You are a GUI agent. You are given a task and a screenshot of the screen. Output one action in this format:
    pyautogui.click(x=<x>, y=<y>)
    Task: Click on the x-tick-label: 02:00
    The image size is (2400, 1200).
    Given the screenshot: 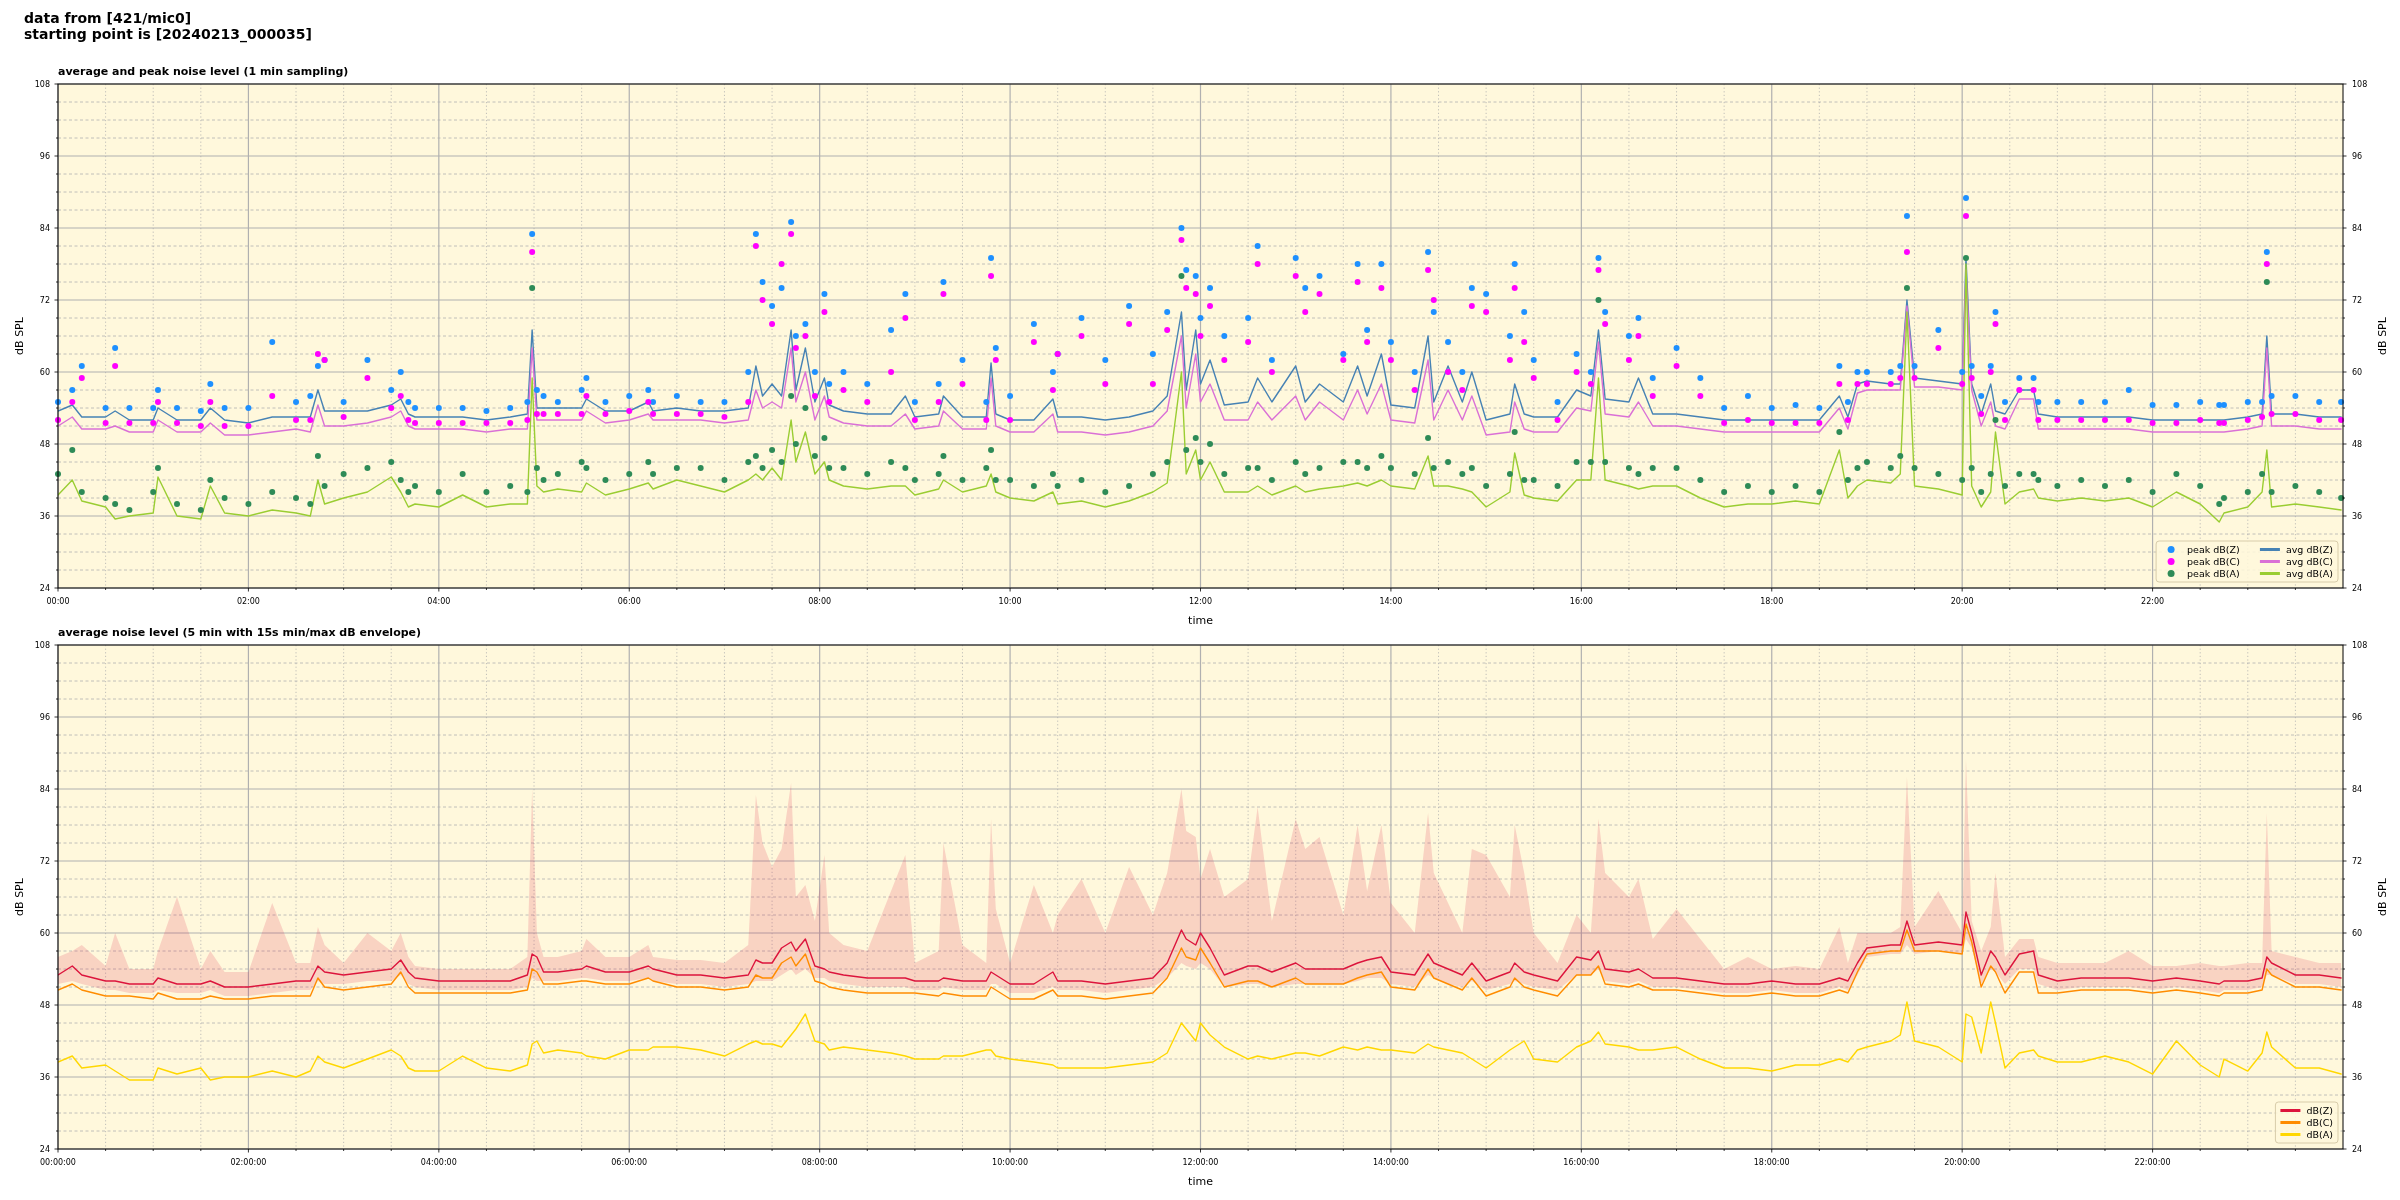 What is the action you would take?
    pyautogui.click(x=248, y=601)
    